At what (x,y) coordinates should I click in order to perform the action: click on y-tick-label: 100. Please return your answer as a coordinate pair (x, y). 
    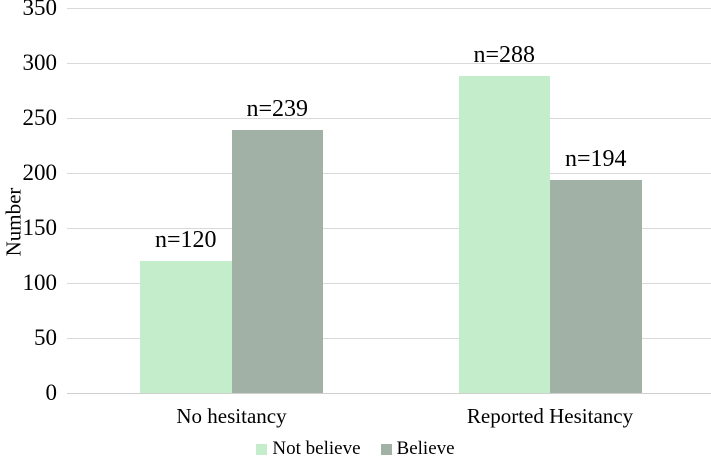
    Looking at the image, I should click on (40, 282).